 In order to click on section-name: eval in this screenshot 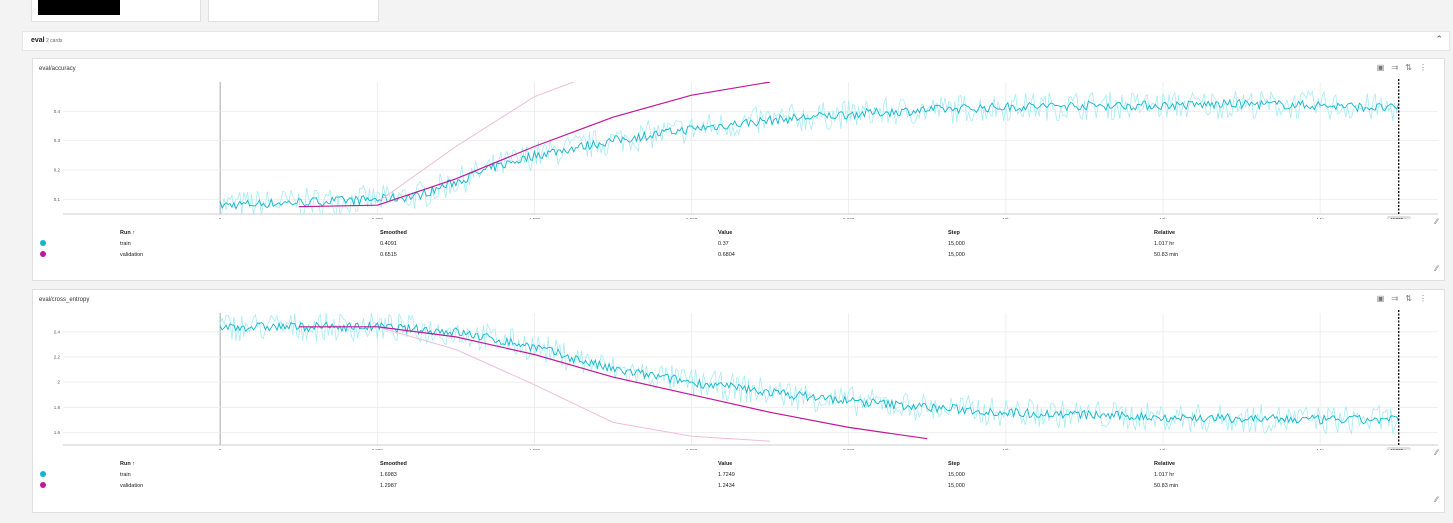, I will do `click(38, 40)`.